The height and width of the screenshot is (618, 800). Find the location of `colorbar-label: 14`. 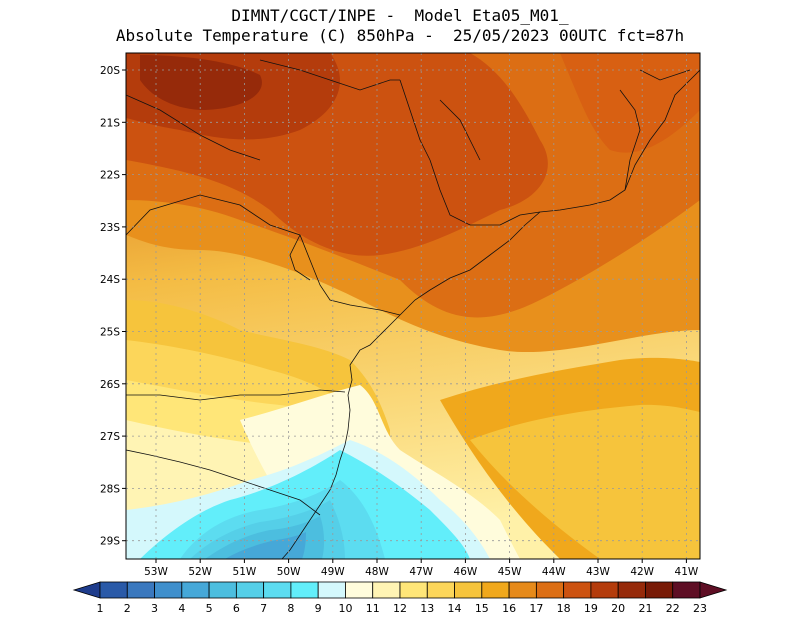

colorbar-label: 14 is located at coordinates (455, 608).